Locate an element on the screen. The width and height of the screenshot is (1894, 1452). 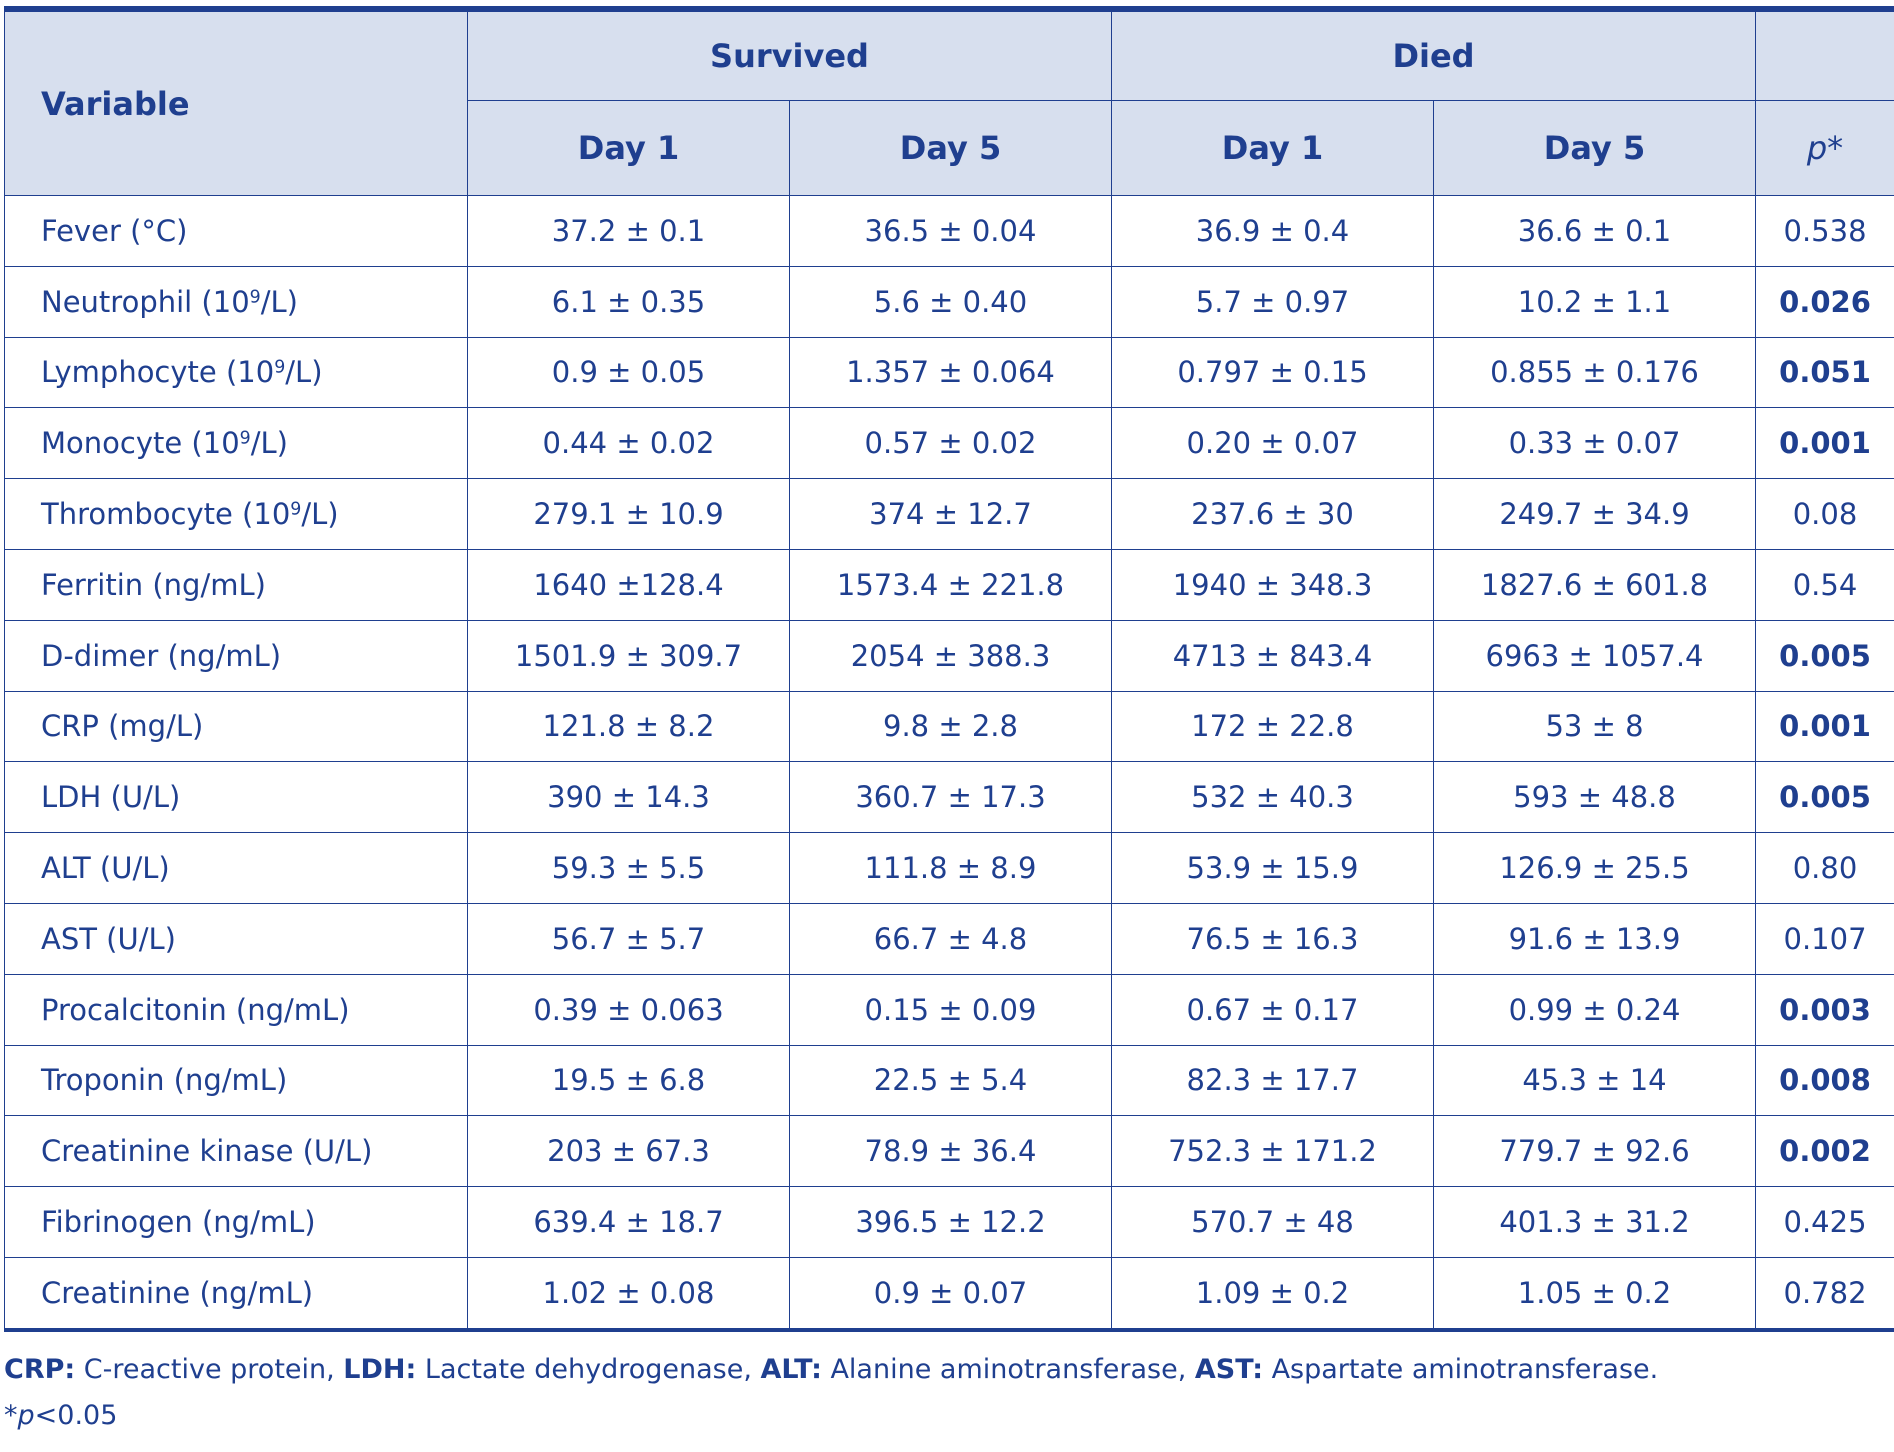
died-day5-value: 36.6 ± 0.1 is located at coordinates (1594, 231).